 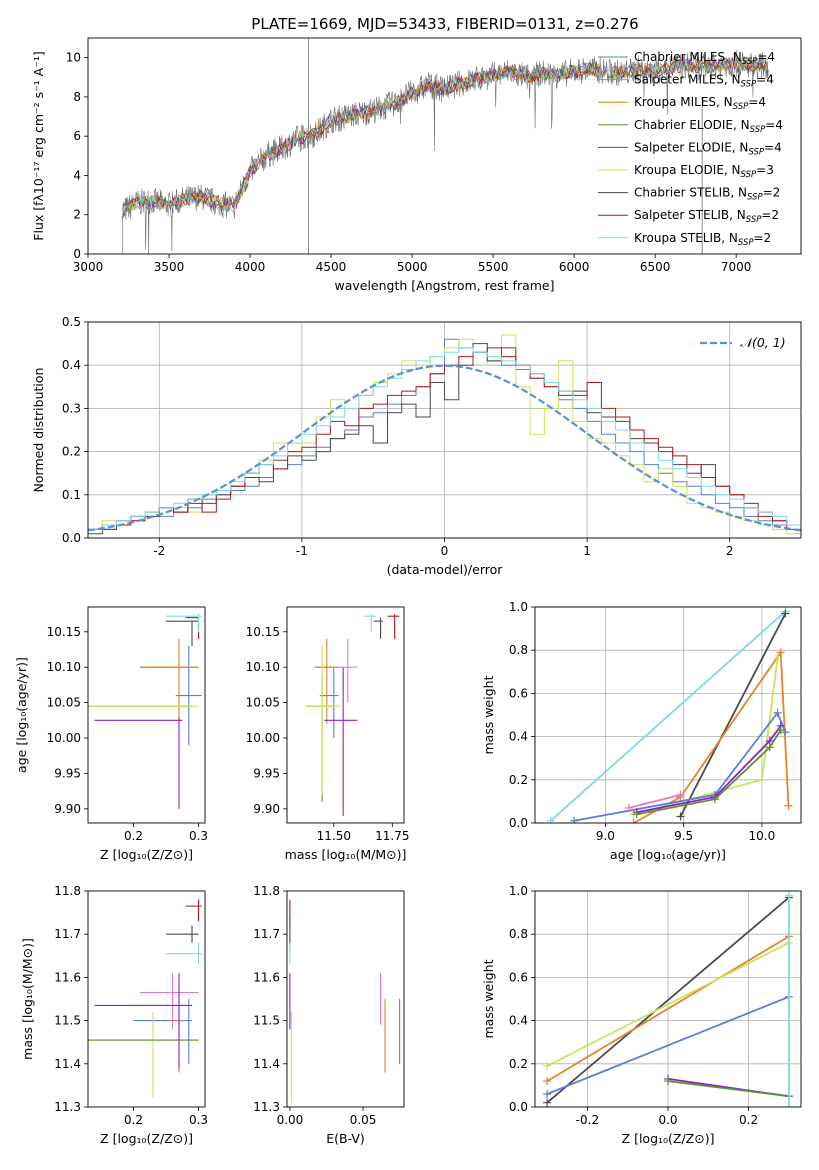 What do you see at coordinates (574, 267) in the screenshot?
I see `x-tick-label: 6000` at bounding box center [574, 267].